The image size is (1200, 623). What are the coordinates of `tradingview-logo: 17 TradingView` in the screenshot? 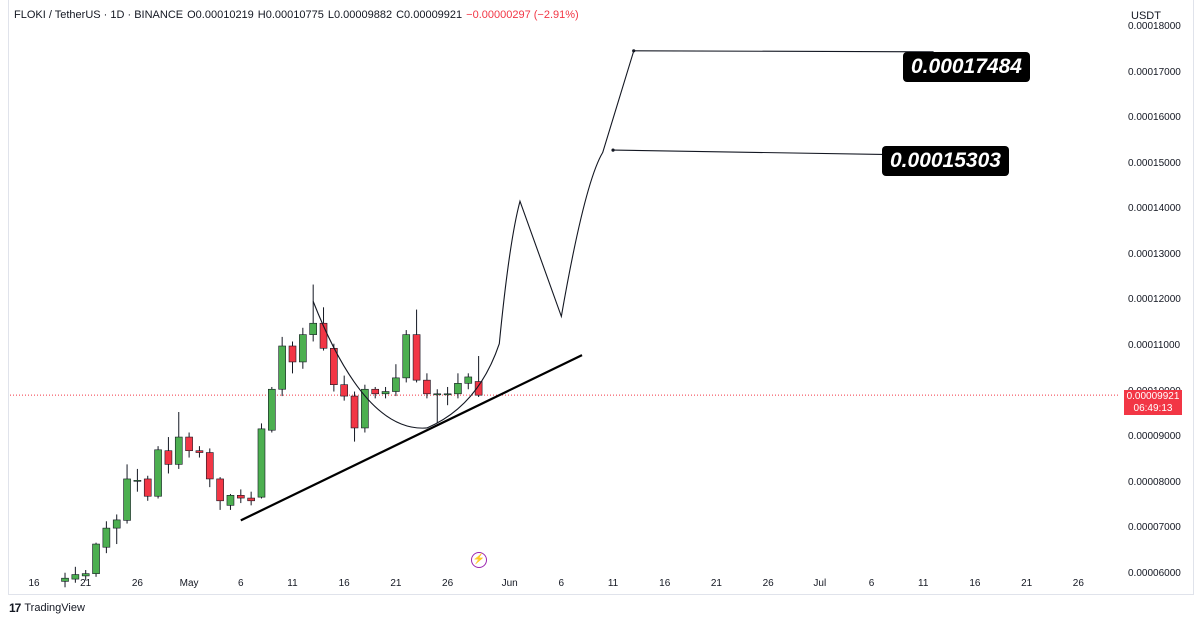 It's located at (47, 608).